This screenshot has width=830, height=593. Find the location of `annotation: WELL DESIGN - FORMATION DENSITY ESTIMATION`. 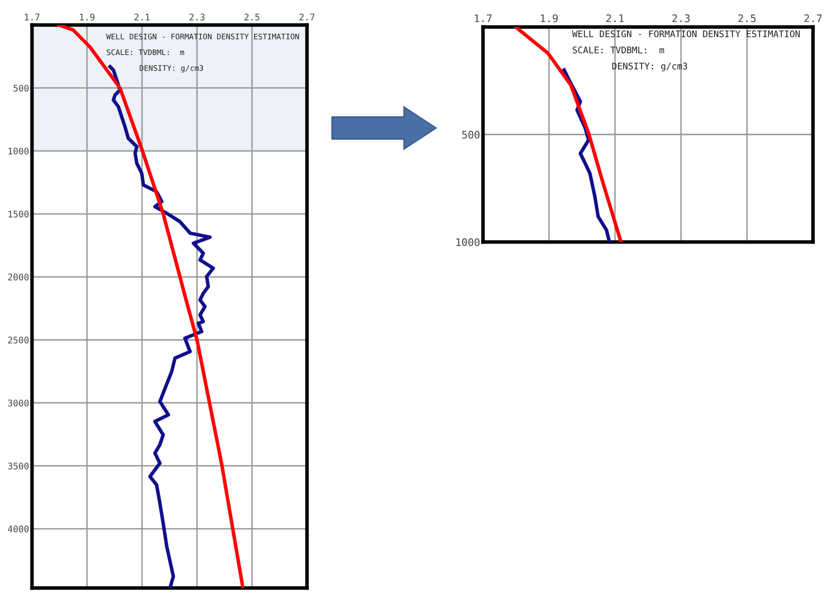

annotation: WELL DESIGN - FORMATION DENSITY ESTIMATION is located at coordinates (686, 34).